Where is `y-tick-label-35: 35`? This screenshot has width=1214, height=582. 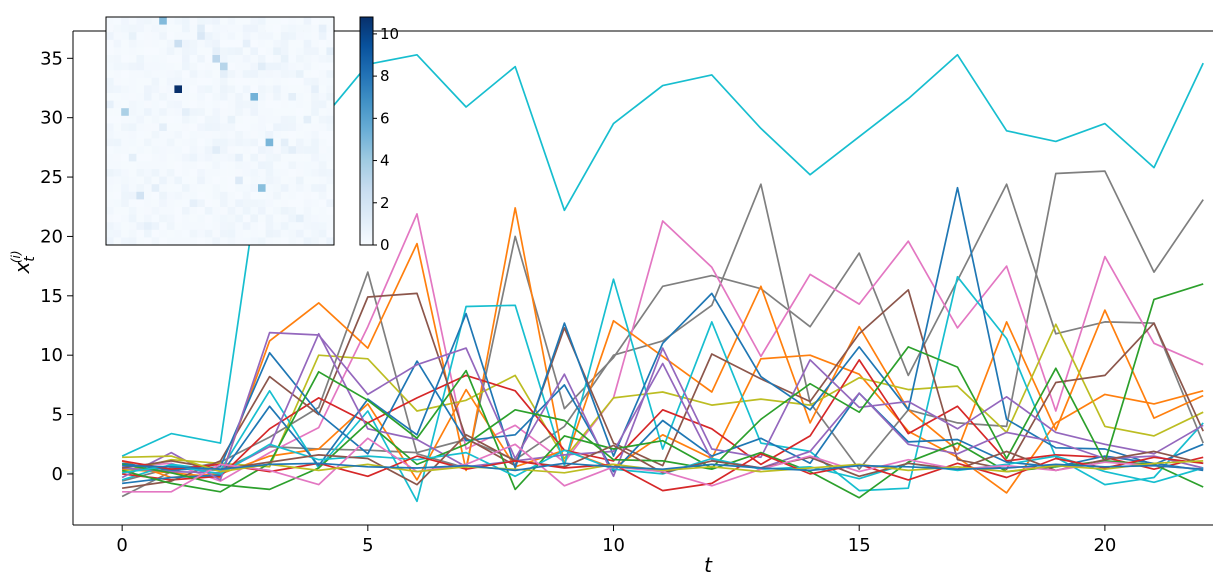
y-tick-label-35: 35 is located at coordinates (51, 58).